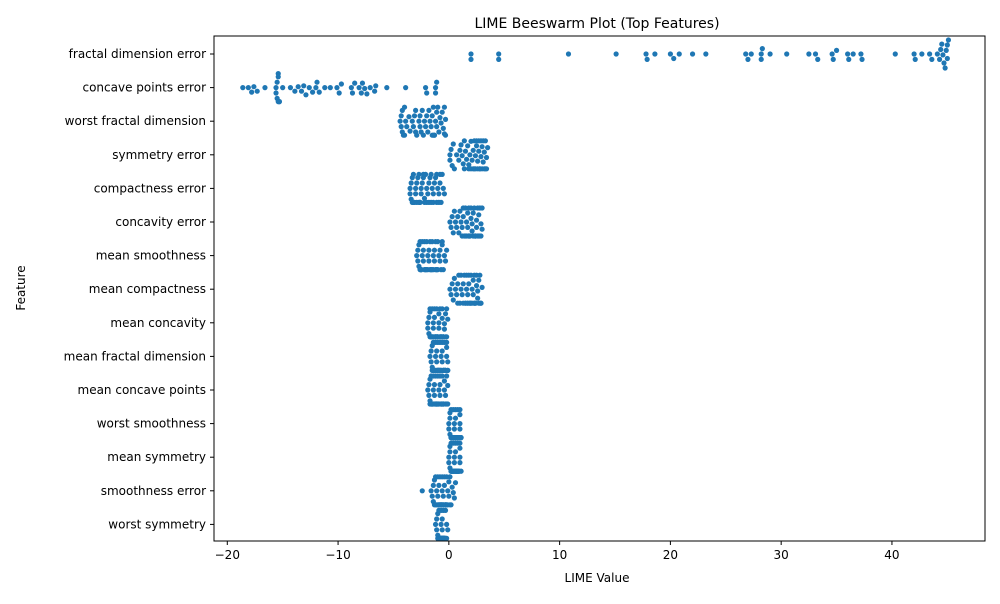 The height and width of the screenshot is (604, 1000). I want to click on x-tick-label: 20, so click(670, 555).